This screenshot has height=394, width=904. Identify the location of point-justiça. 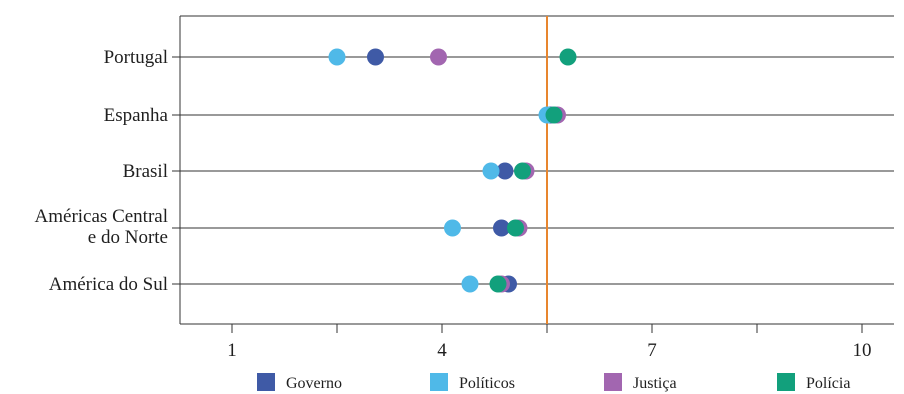
(438, 57).